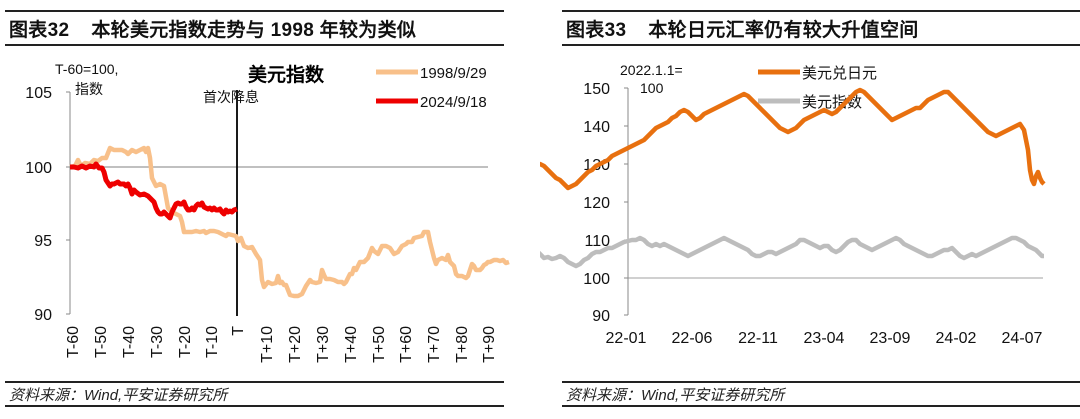 This screenshot has width=1080, height=419. I want to click on x-tick: T, so click(238, 331).